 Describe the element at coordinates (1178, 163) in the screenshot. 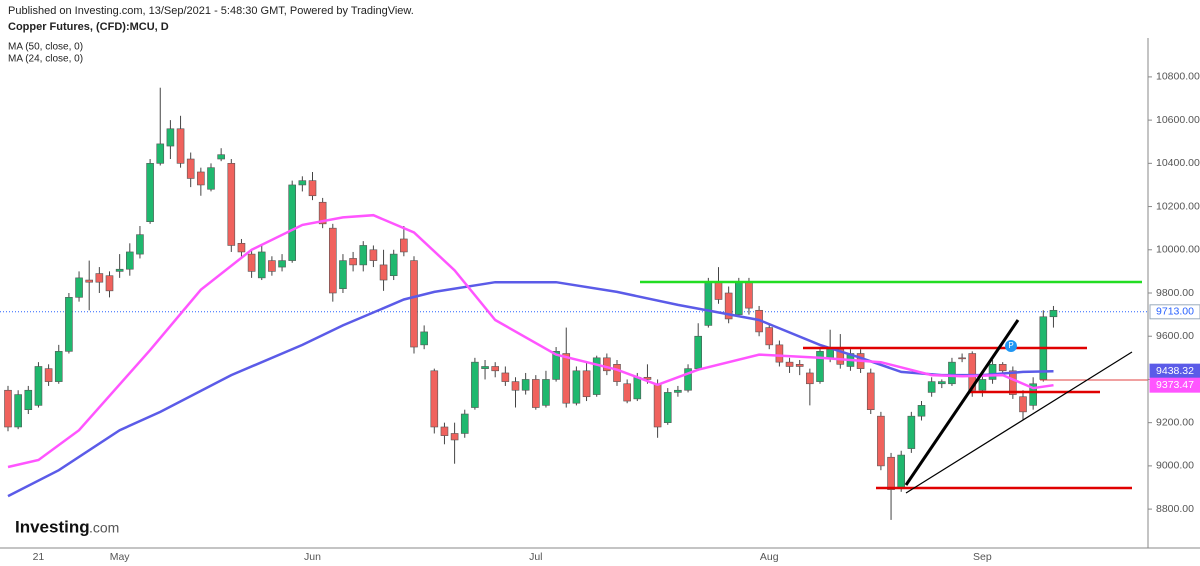

I see `y-tick-label: 10400.00` at that location.